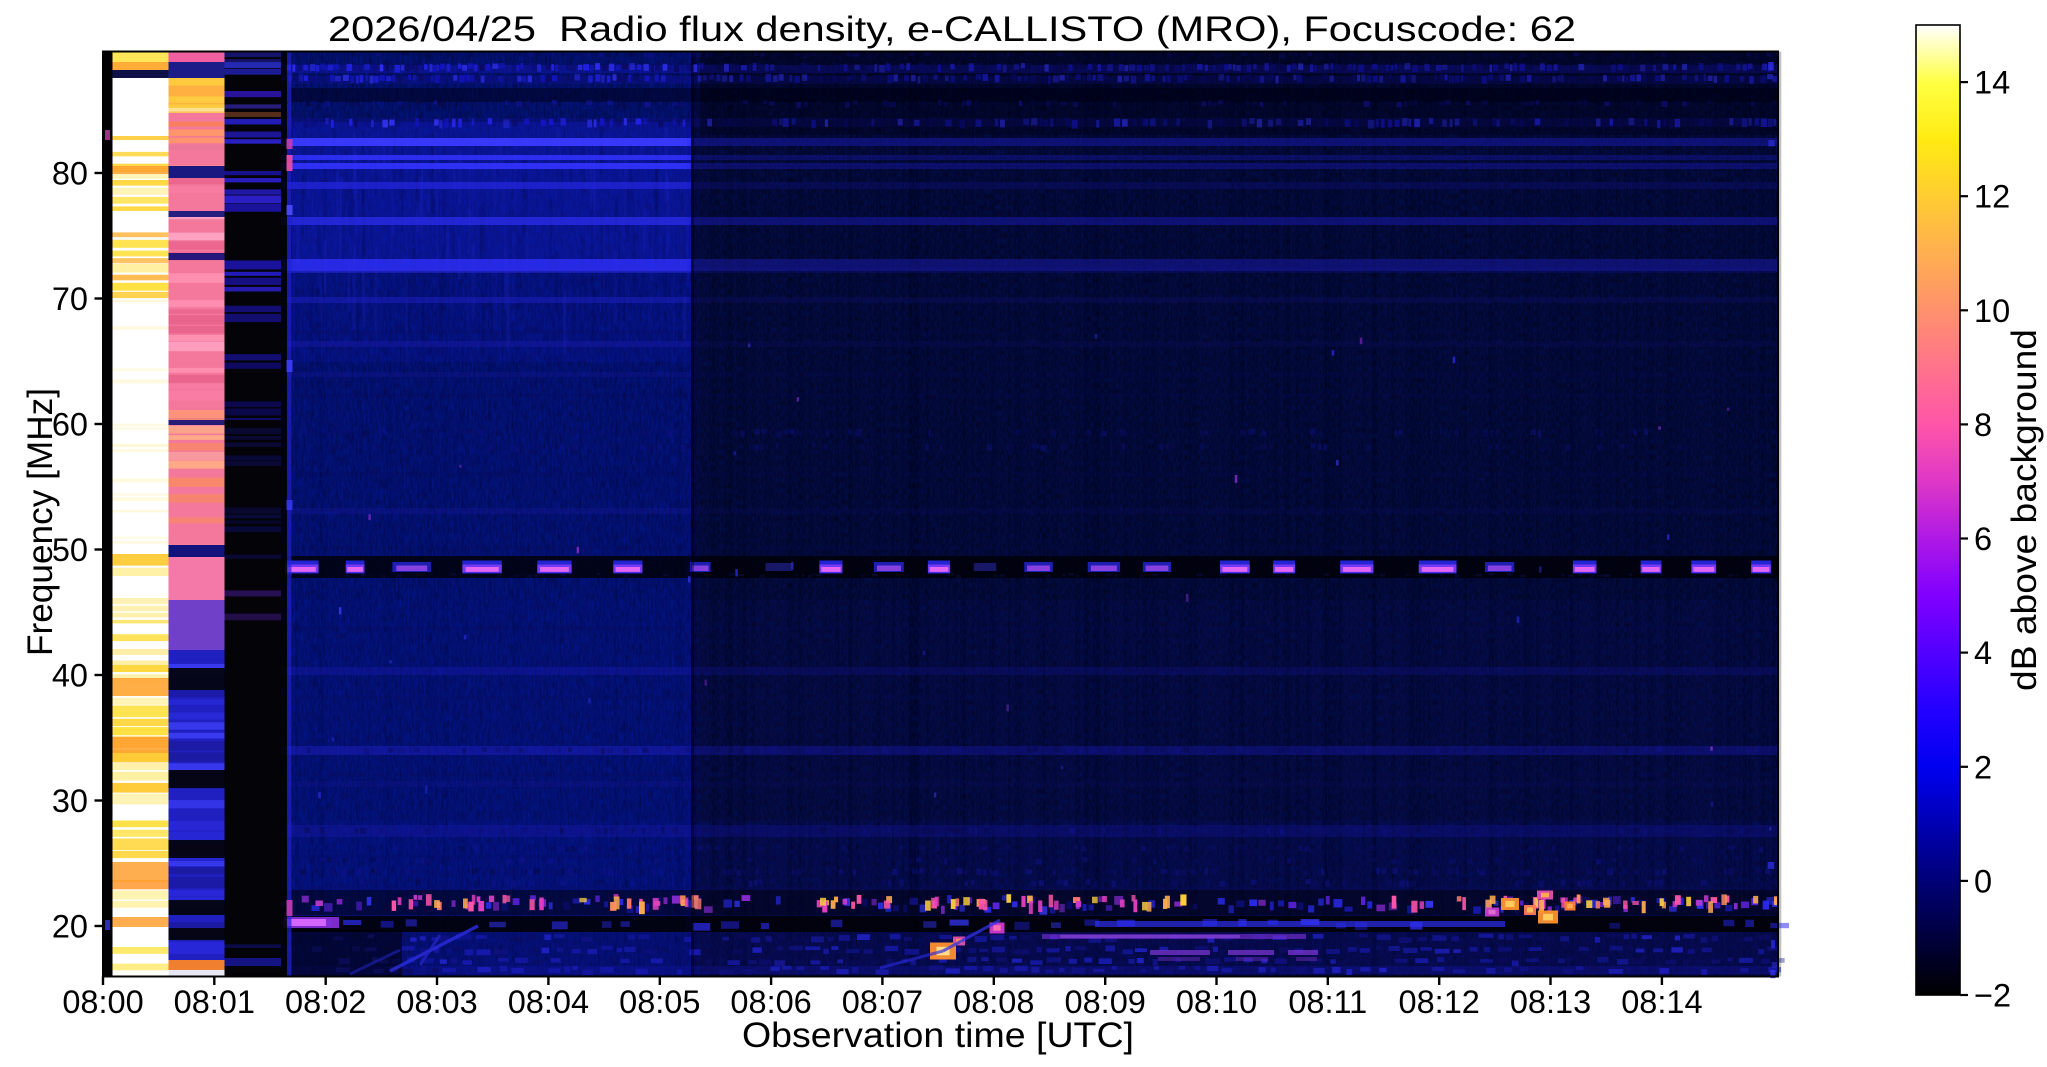 This screenshot has width=2047, height=1067. What do you see at coordinates (70, 174) in the screenshot?
I see `svg-text: 80` at bounding box center [70, 174].